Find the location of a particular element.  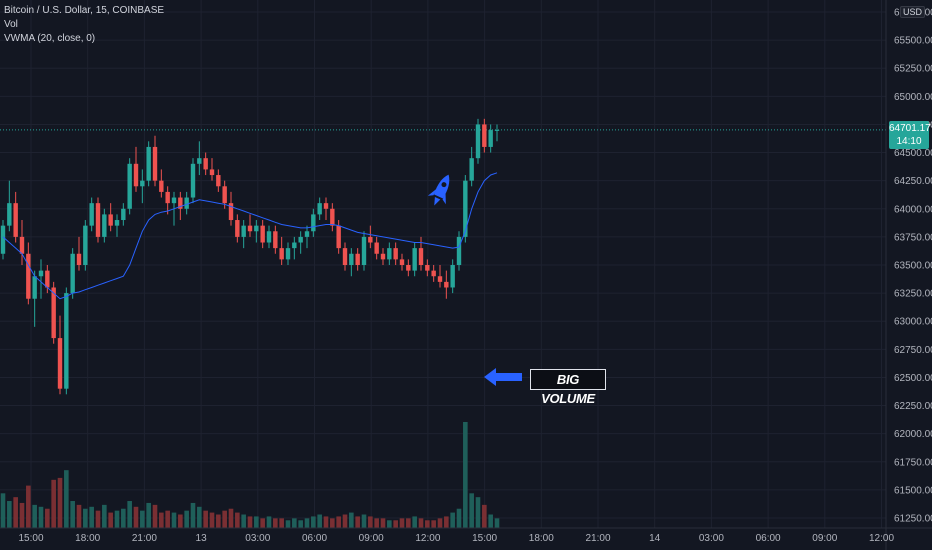

y-tick-label: 62250.00 is located at coordinates (913, 406).